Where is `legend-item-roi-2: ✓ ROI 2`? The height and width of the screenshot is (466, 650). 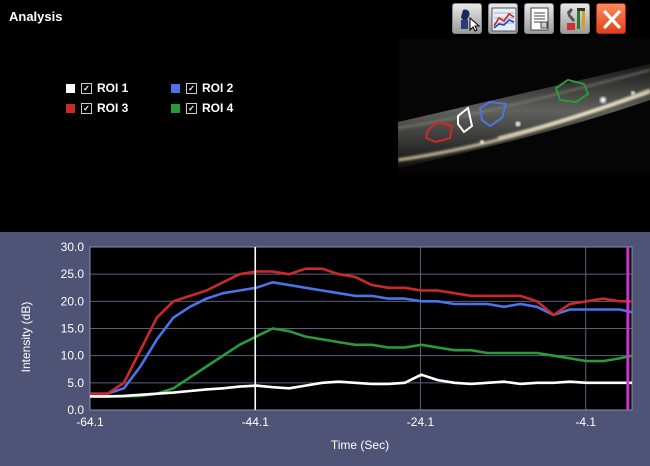 legend-item-roi-2: ✓ ROI 2 is located at coordinates (221, 88).